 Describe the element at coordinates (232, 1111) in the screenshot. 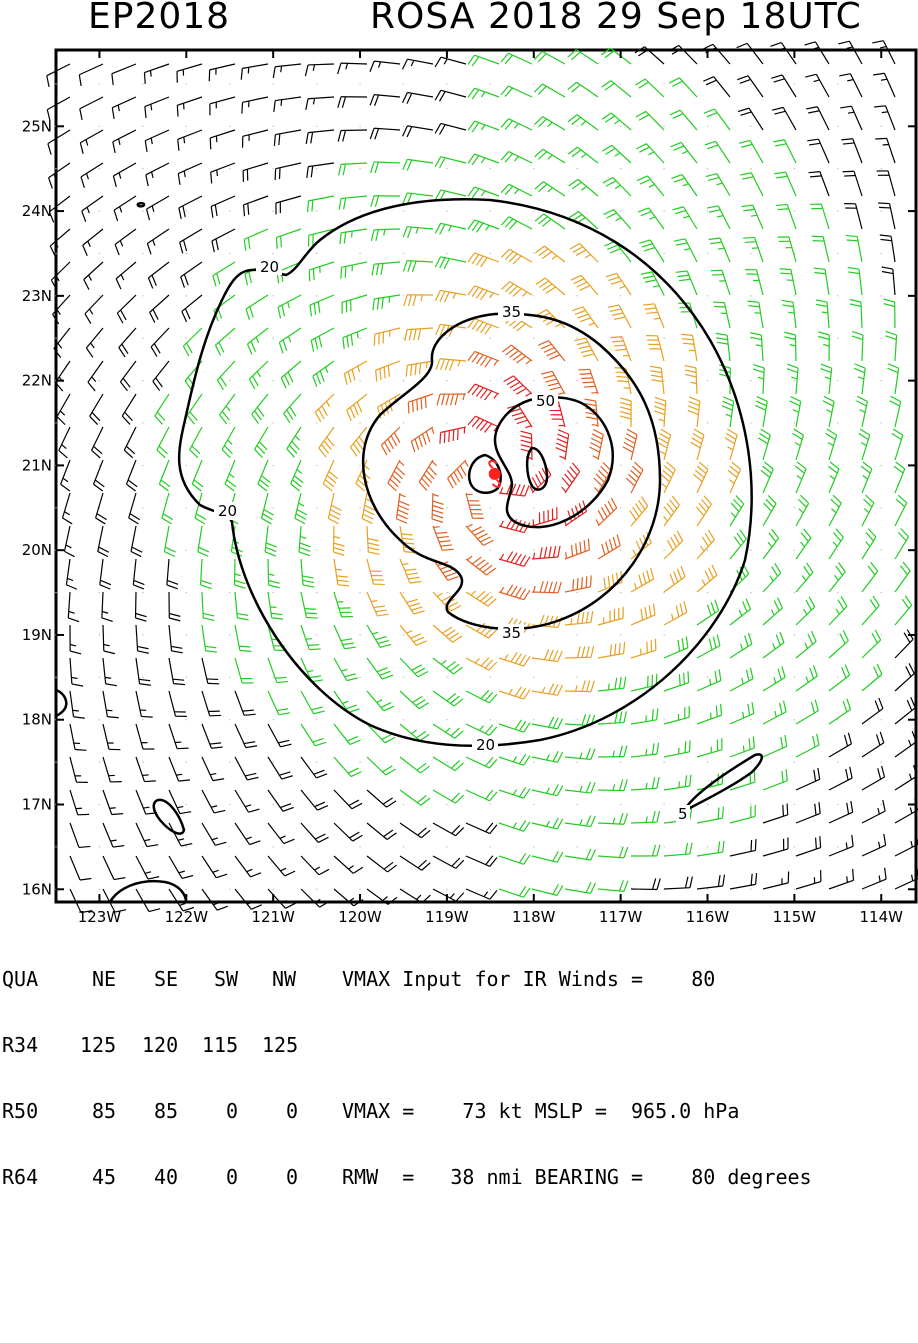

I see `cell-value: 0` at that location.